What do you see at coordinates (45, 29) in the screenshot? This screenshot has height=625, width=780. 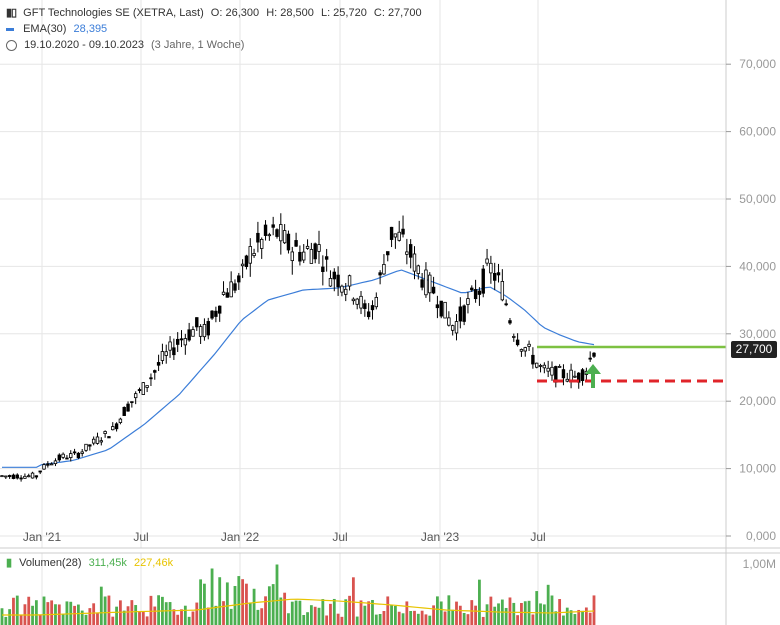 I see `ema-label: EMA(30)` at bounding box center [45, 29].